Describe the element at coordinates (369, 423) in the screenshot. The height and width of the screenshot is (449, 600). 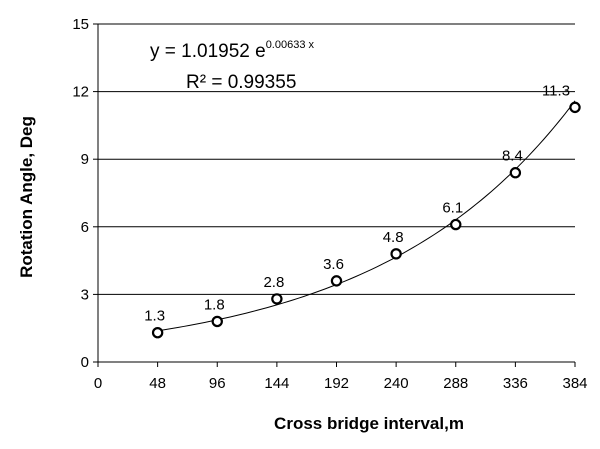
I see `x-axis-title: Cross bridge interval,m` at that location.